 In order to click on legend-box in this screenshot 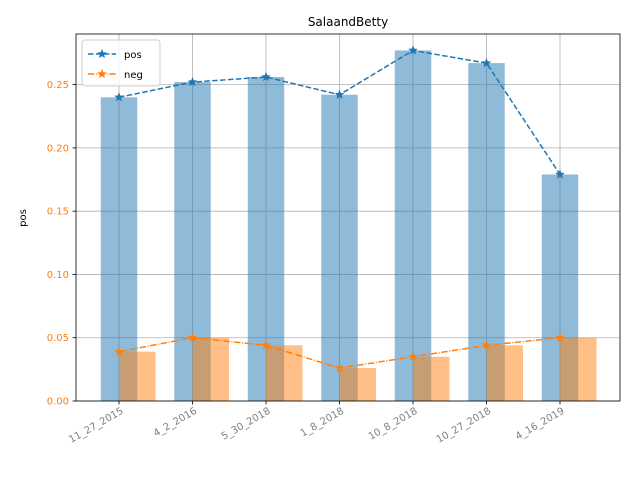, I will do `click(121, 63)`.